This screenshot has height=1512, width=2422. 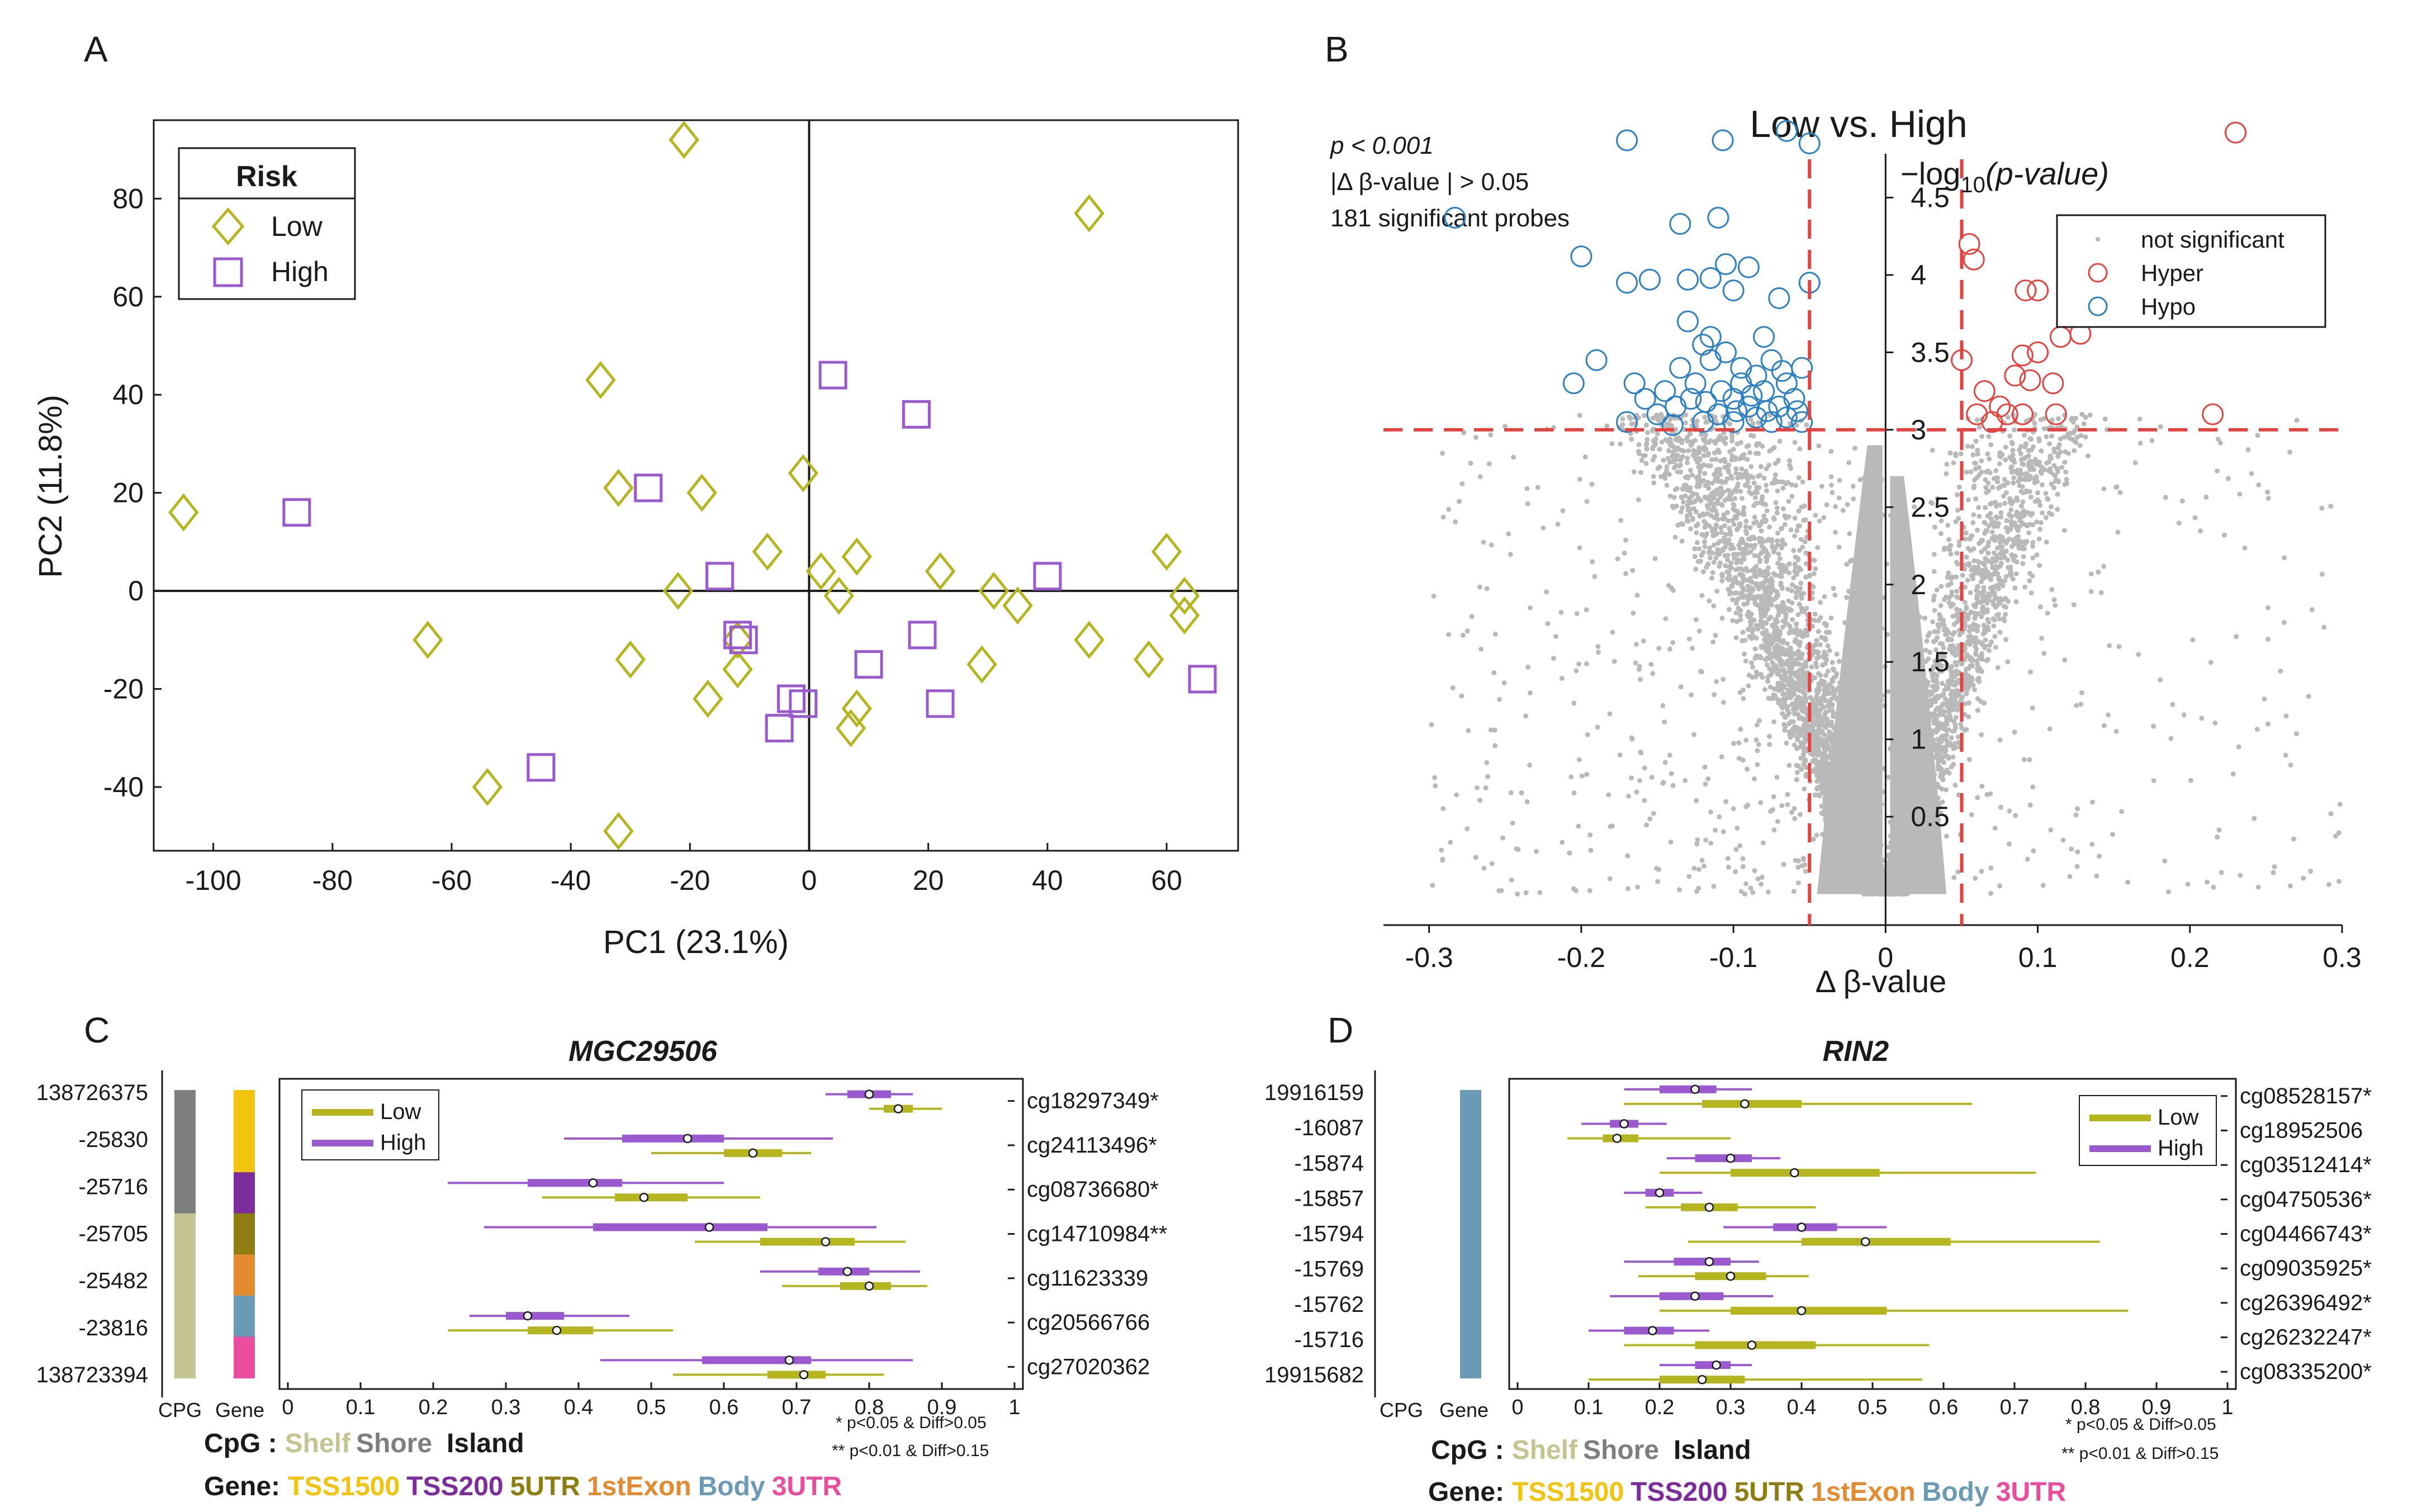 I want to click on panel-d-ticks: 0 0.1 0.2 0.3 0.4 0.5 0.6 0.7 0.8 0.9 1, so click(x=1872, y=1401).